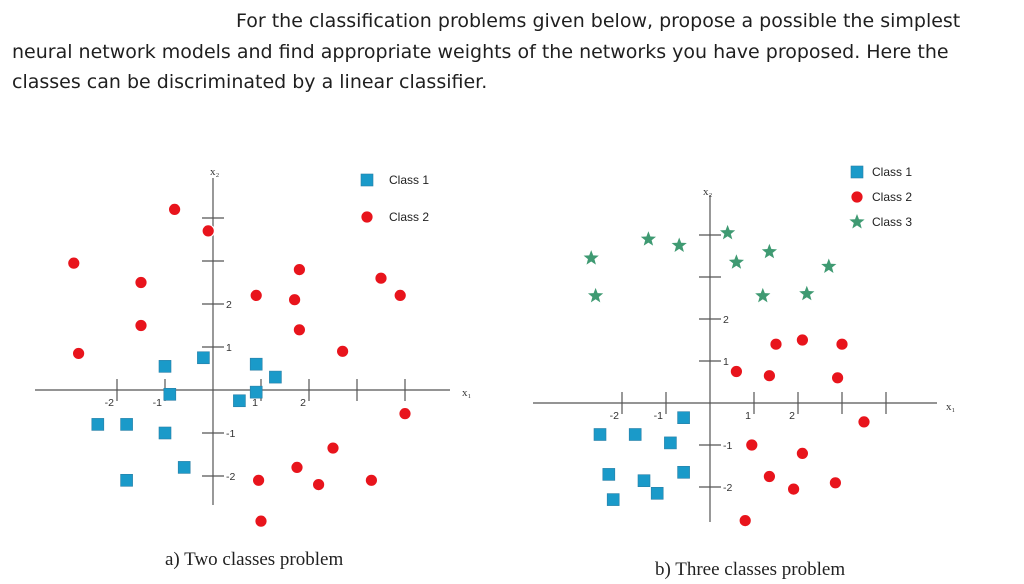  What do you see at coordinates (726, 362) in the screenshot?
I see `chart-b-y-tick-label: 1` at bounding box center [726, 362].